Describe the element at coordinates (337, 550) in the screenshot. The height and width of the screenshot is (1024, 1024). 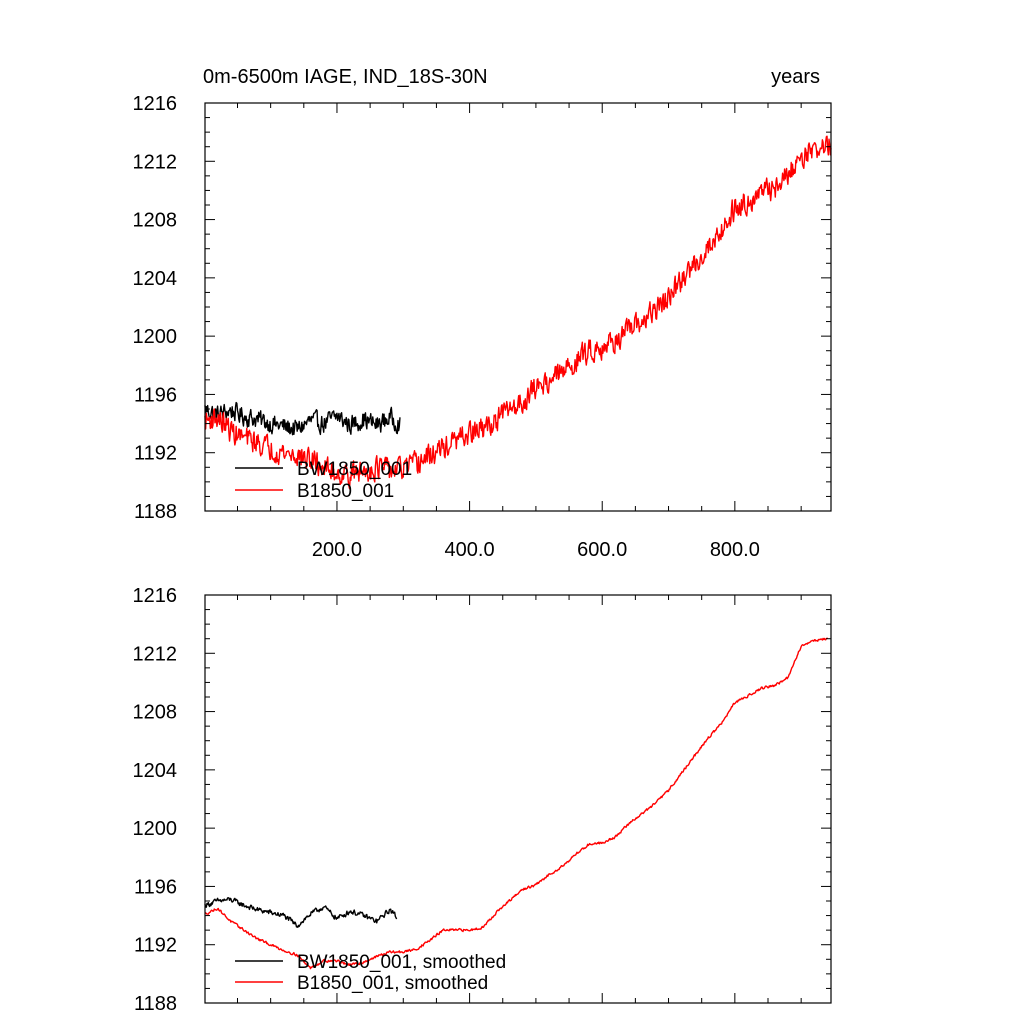
I see `x-tick-label: 200.0` at that location.